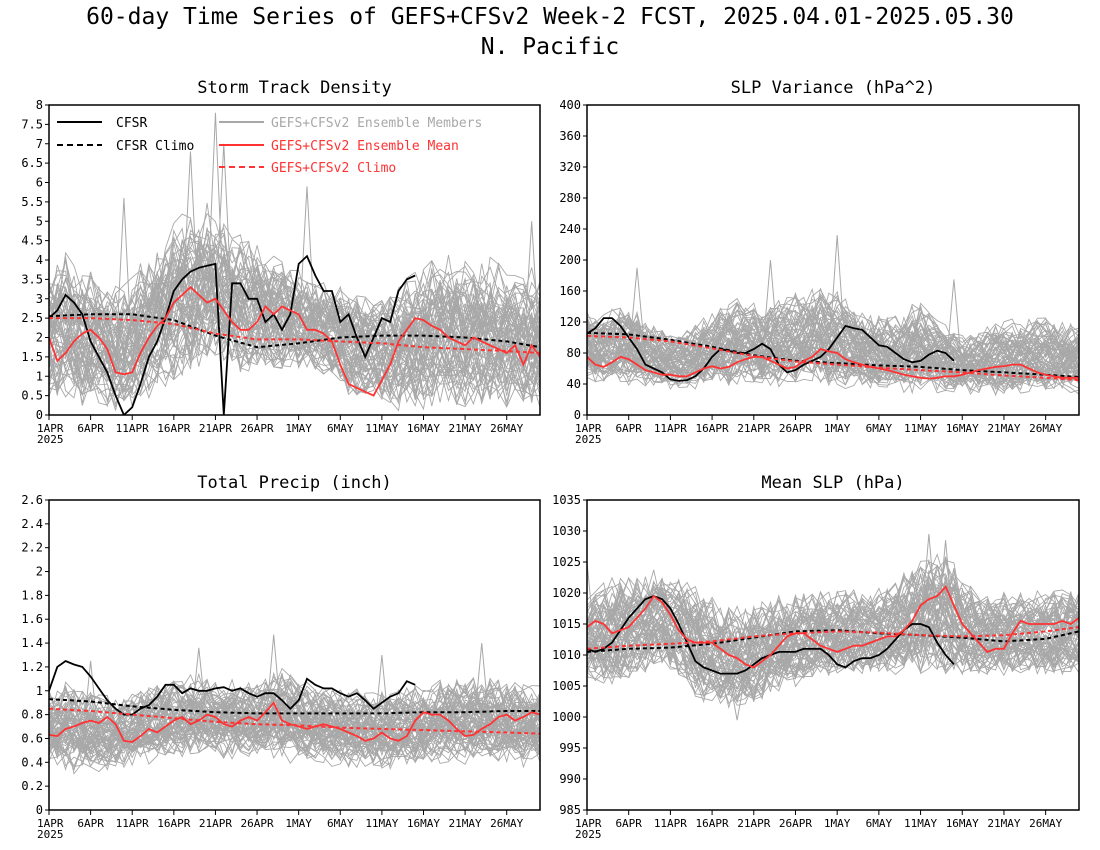 This screenshot has height=850, width=1100. I want to click on gefs-cfsv2-ensemble-mean-line, so click(833, 364).